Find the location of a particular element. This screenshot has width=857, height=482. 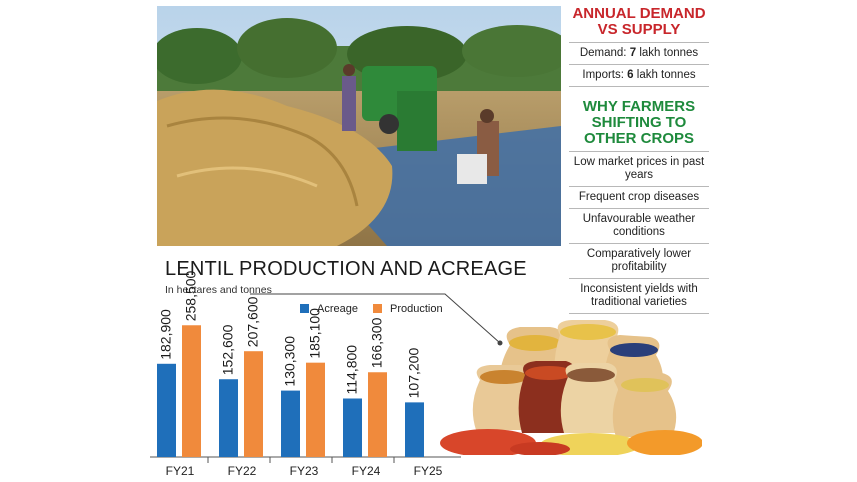

reason-item: Unfavourable weather conditions is located at coordinates (639, 226).